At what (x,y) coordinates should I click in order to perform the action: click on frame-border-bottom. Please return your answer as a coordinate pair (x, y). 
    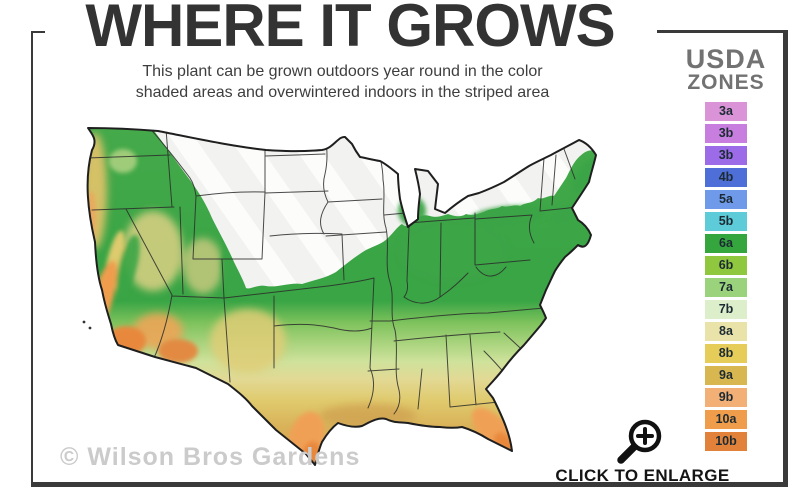
    Looking at the image, I should click on (409, 484).